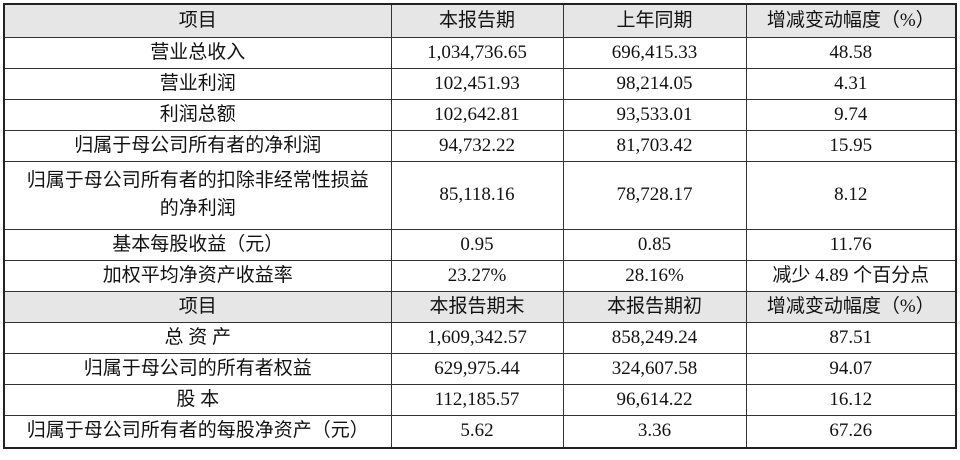 This screenshot has width=960, height=460. I want to click on cell-value: 96,614.22, so click(654, 399).